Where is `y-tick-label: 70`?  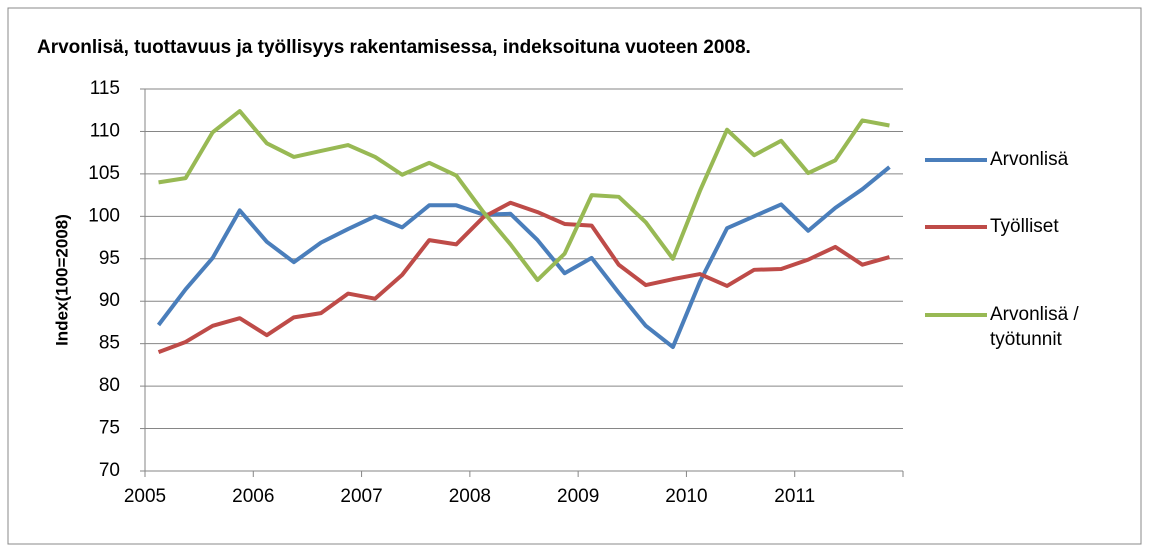 y-tick-label: 70 is located at coordinates (109, 470).